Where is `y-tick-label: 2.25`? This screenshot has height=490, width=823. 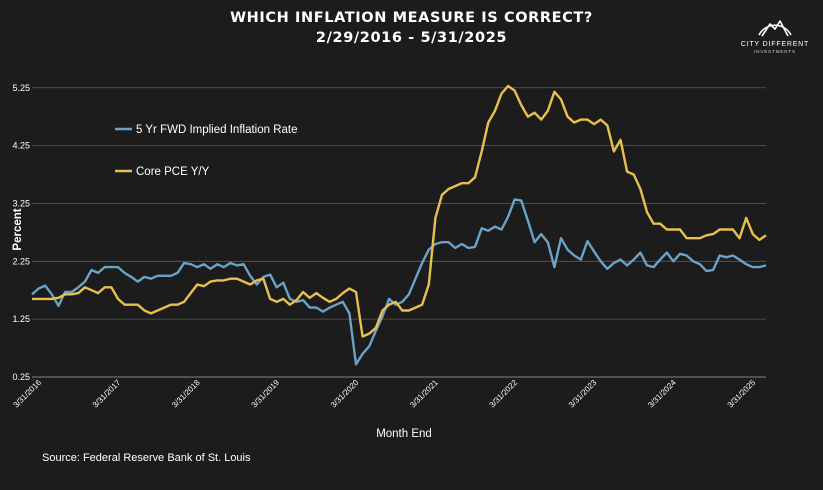
y-tick-label: 2.25 is located at coordinates (21, 261).